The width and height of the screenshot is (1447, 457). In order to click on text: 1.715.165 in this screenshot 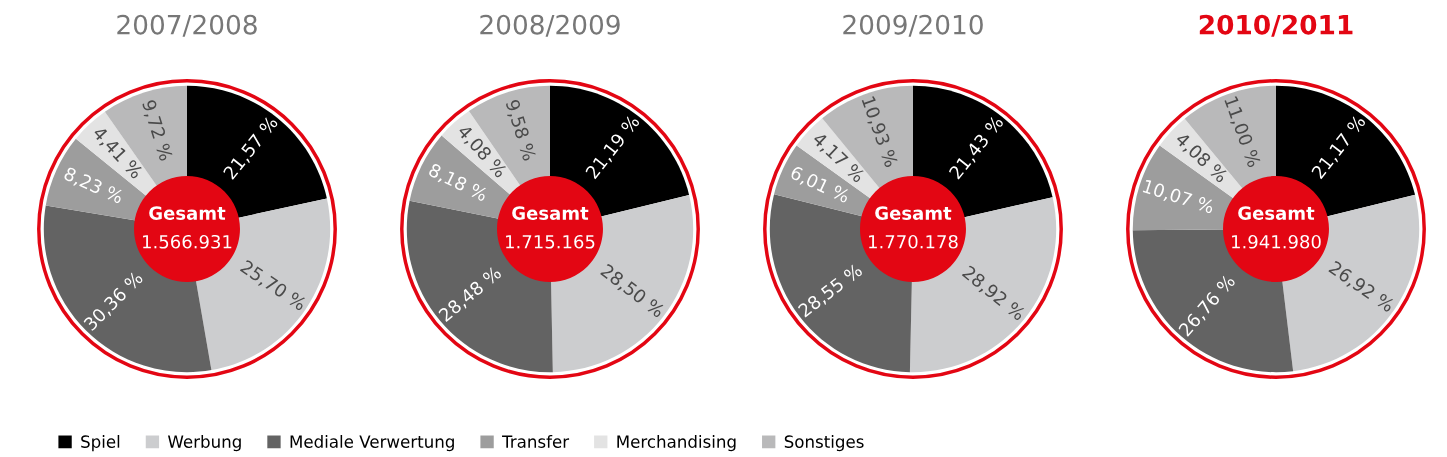, I will do `click(550, 241)`.